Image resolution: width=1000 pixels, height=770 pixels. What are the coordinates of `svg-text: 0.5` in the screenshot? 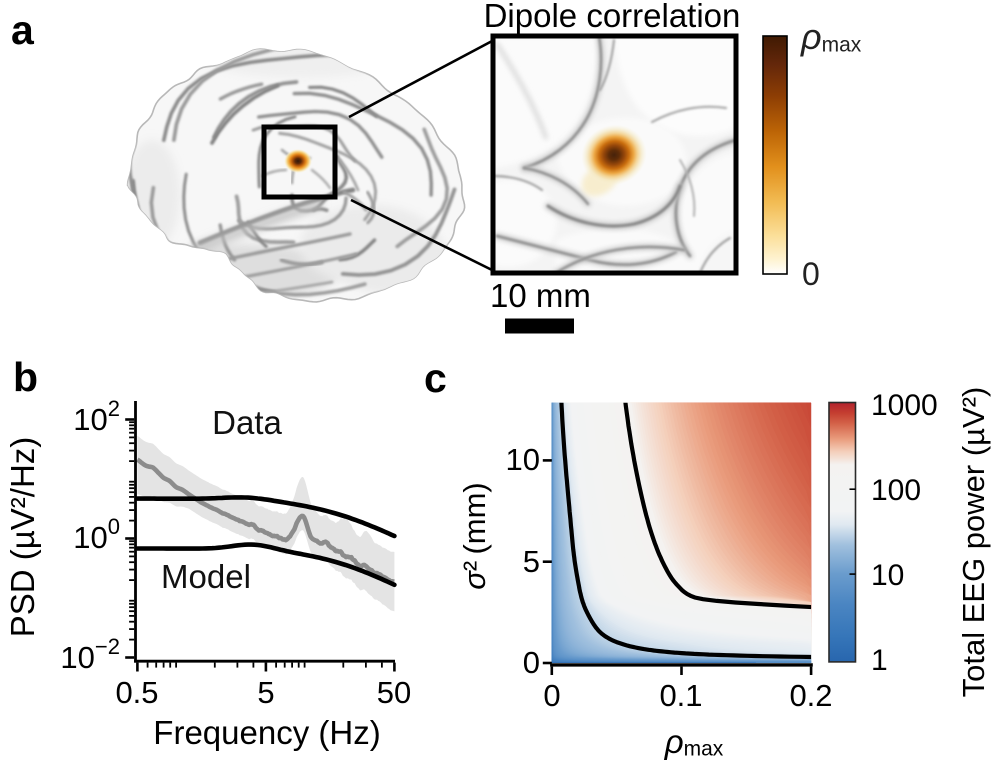 It's located at (136, 692).